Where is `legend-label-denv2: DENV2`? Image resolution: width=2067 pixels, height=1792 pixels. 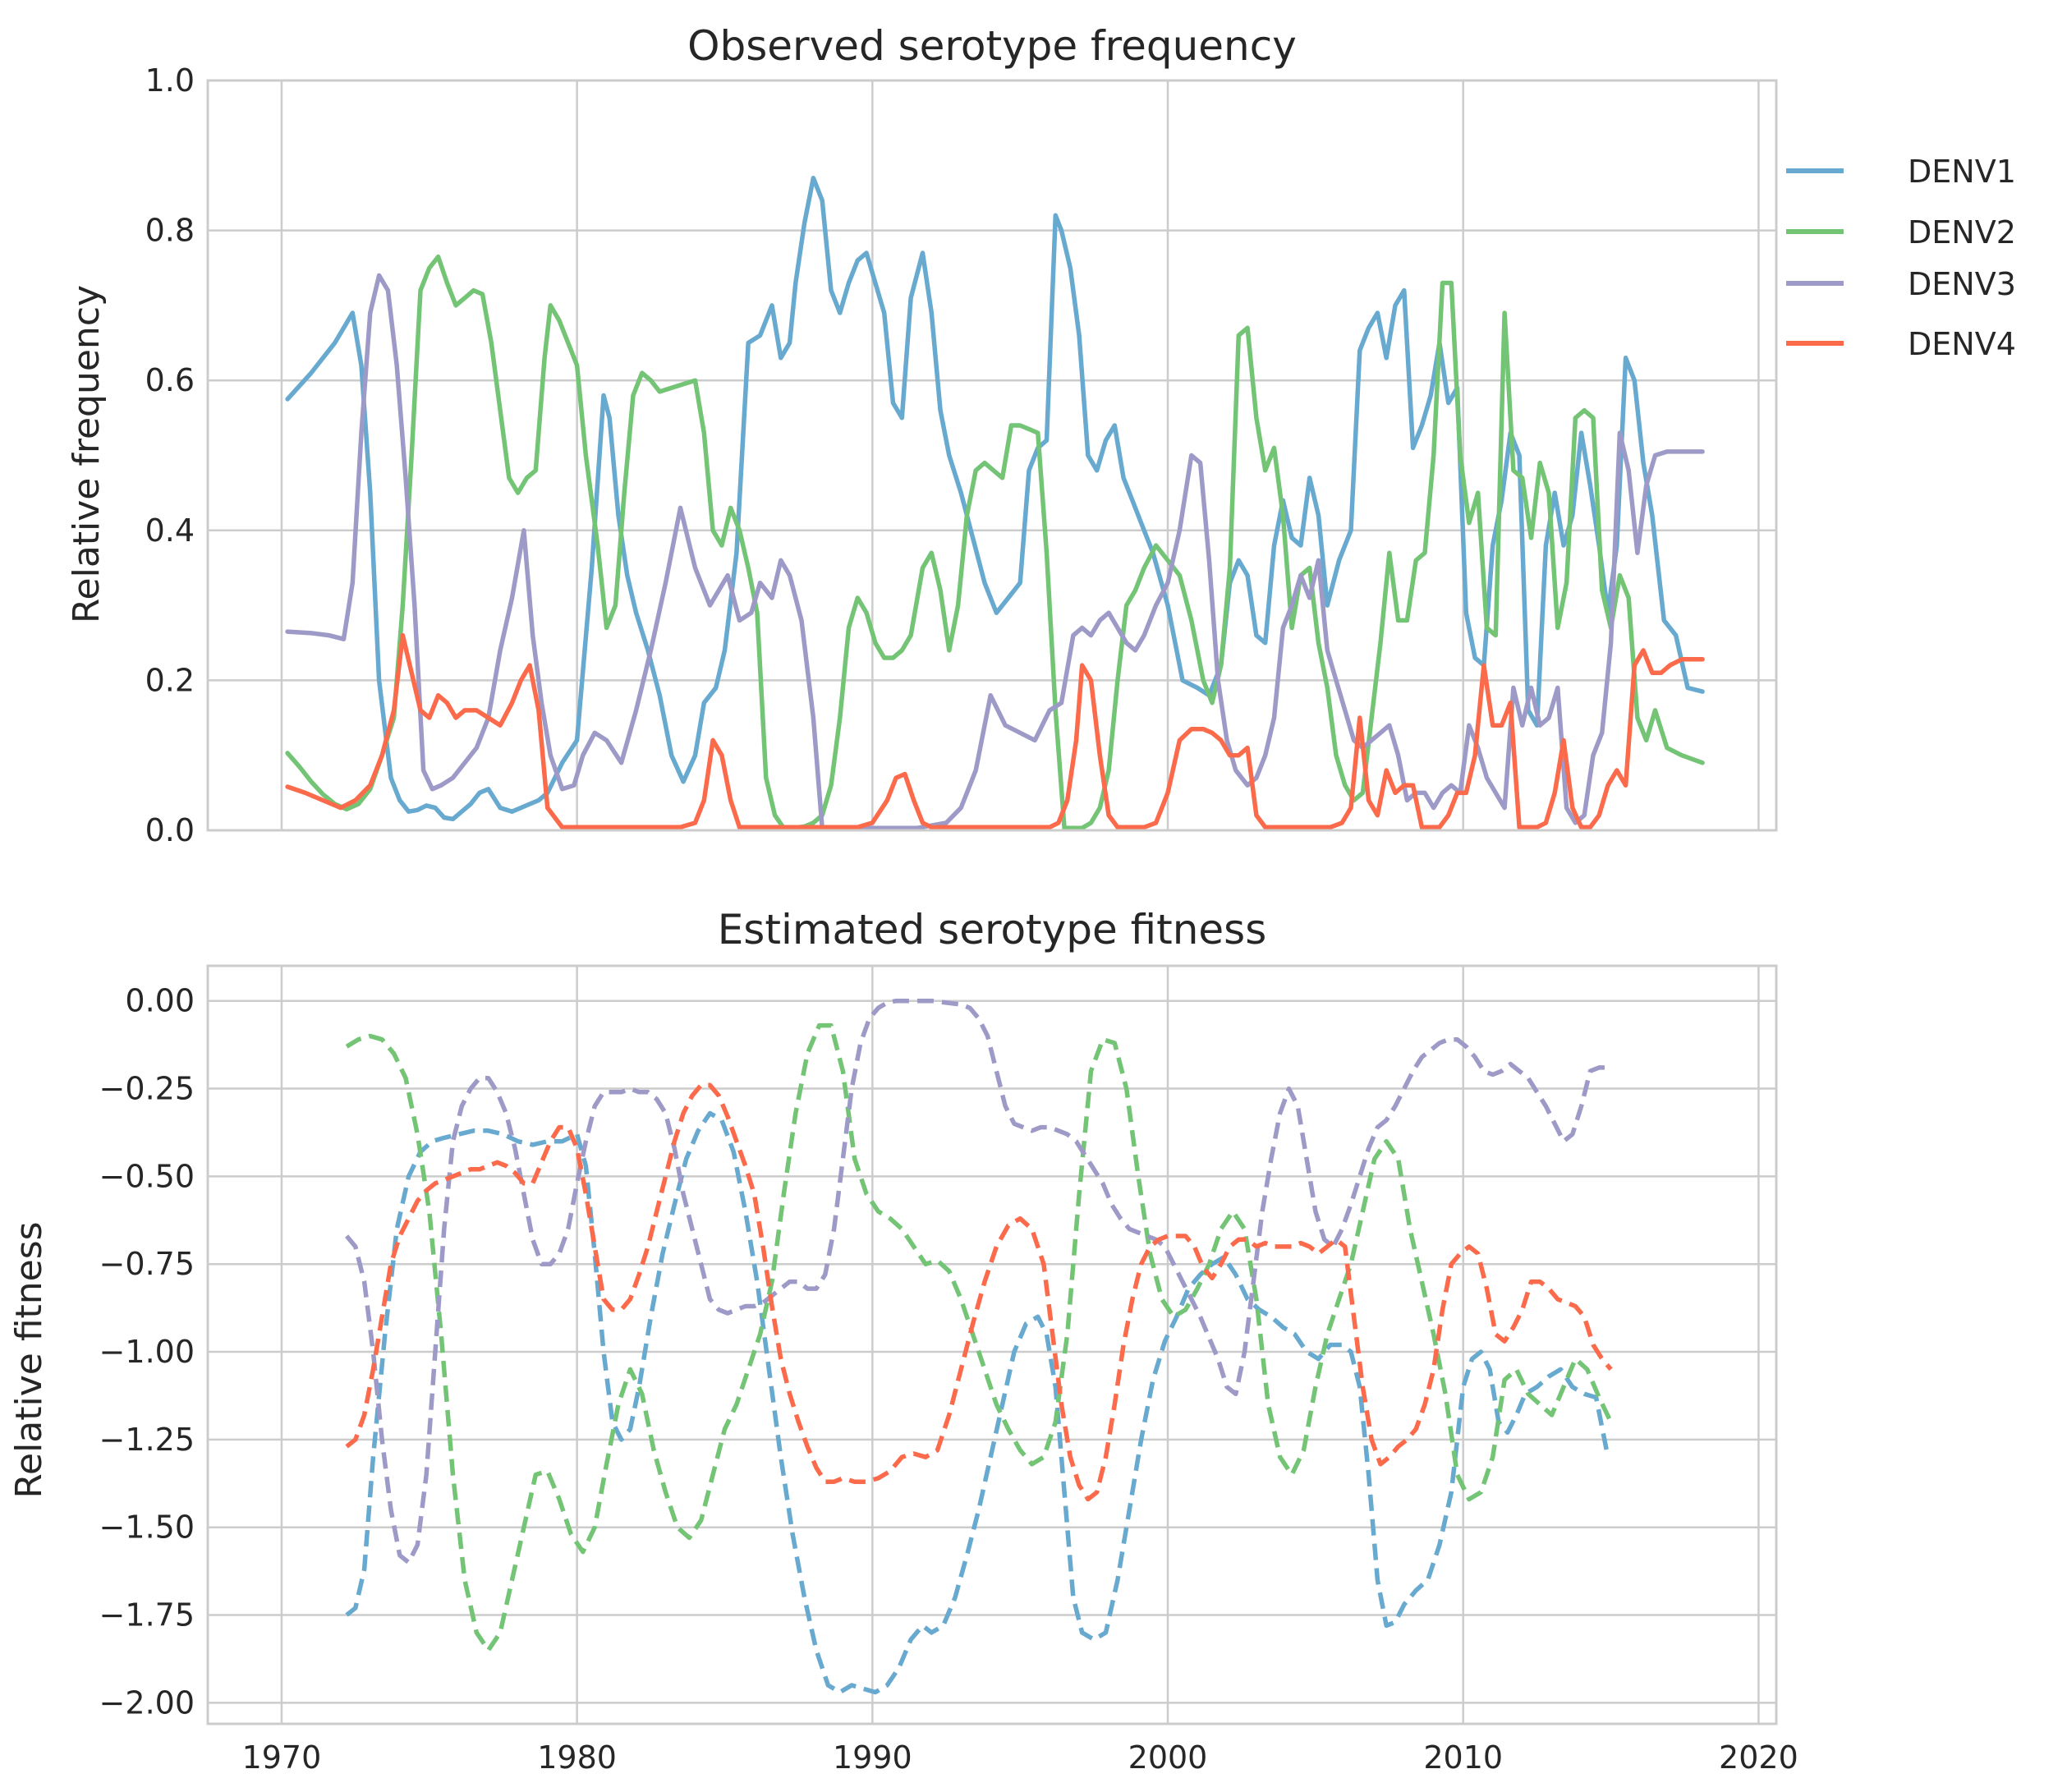 legend-label-denv2: DENV2 is located at coordinates (1962, 232).